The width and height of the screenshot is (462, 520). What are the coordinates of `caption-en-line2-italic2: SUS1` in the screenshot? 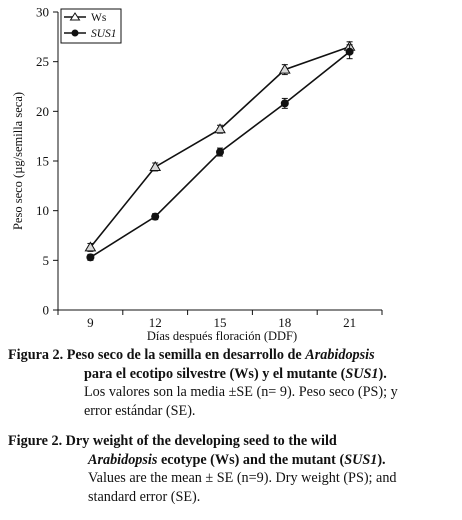 It's located at (361, 459).